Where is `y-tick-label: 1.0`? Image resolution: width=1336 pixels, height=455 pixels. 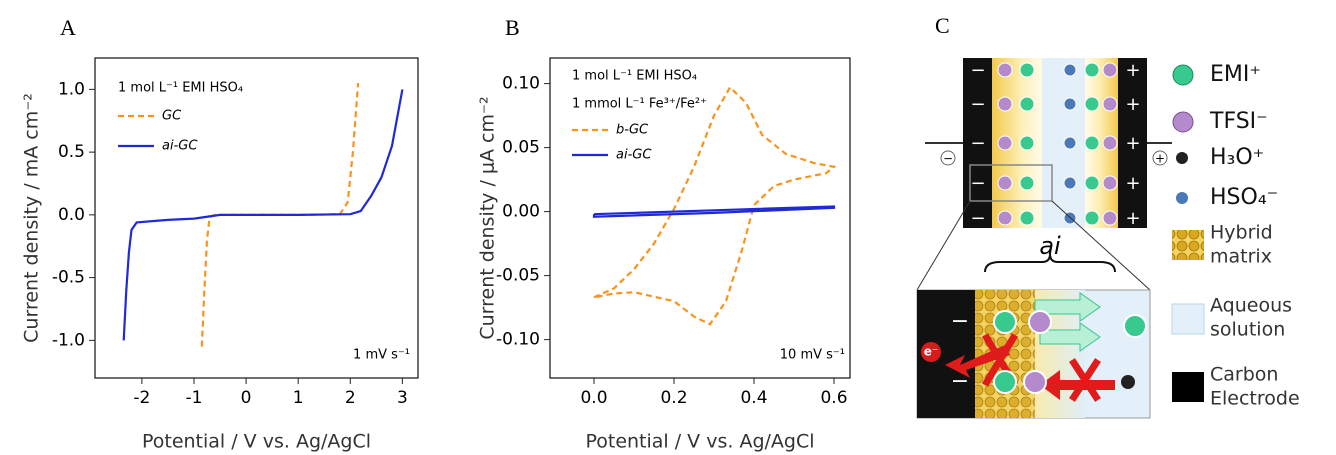 y-tick-label: 1.0 is located at coordinates (71, 89).